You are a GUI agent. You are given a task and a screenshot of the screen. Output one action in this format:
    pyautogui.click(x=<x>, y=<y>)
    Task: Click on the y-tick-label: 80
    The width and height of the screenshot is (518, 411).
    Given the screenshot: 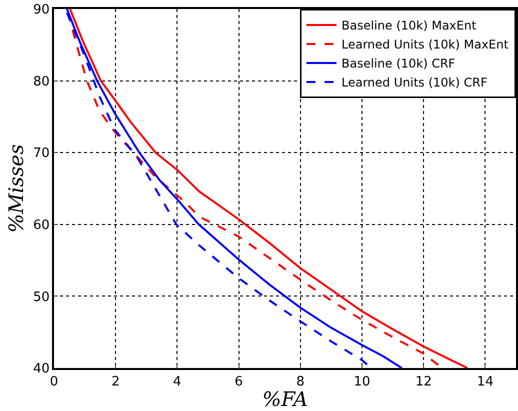 What is the action you would take?
    pyautogui.click(x=41, y=82)
    